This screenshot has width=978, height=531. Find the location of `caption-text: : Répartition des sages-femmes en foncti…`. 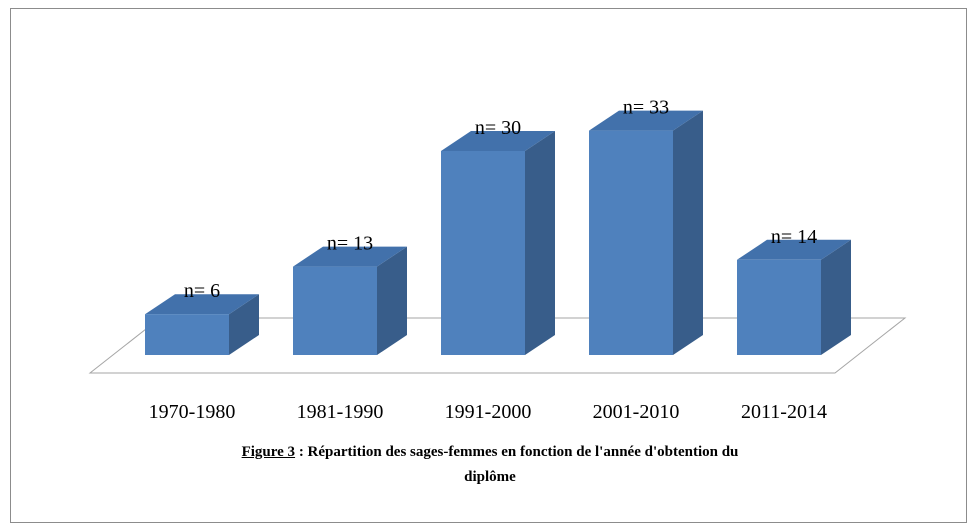

caption-text: : Répartition des sages-femmes en foncti… is located at coordinates (517, 464).